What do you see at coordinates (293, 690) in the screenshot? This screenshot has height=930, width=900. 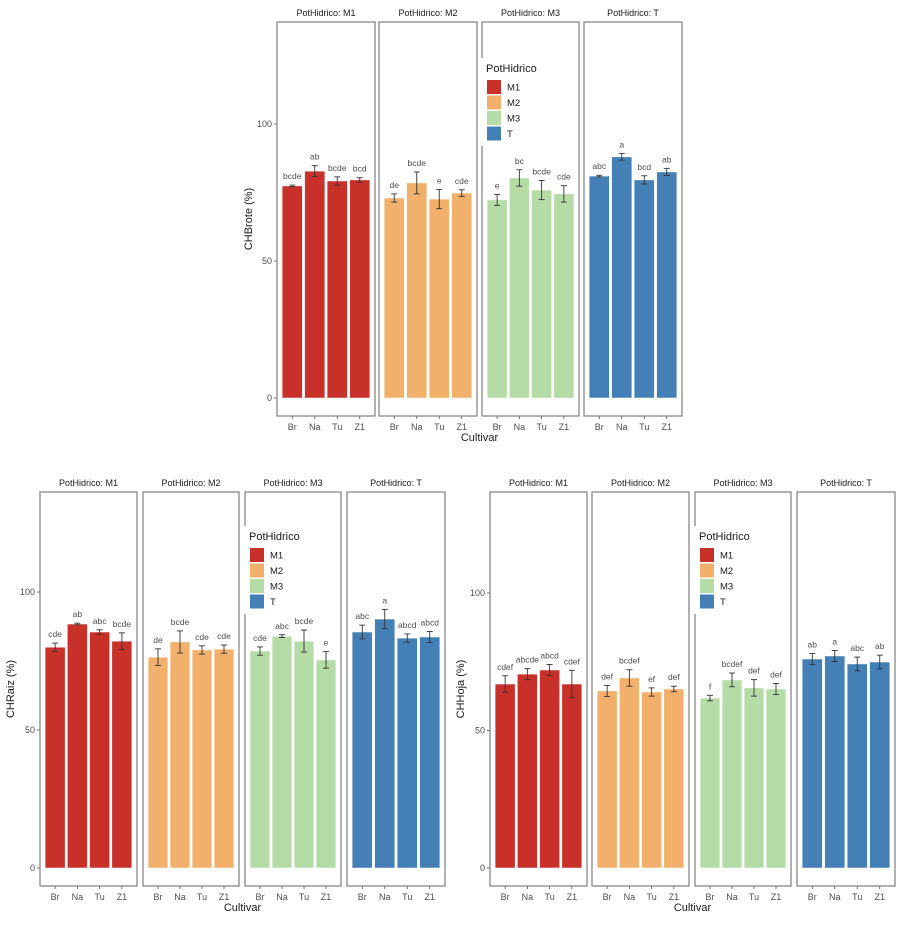 I see `facet-panel-M3: PotHidrico: M3 cde Br abc Na bcde Tu e Z1` at bounding box center [293, 690].